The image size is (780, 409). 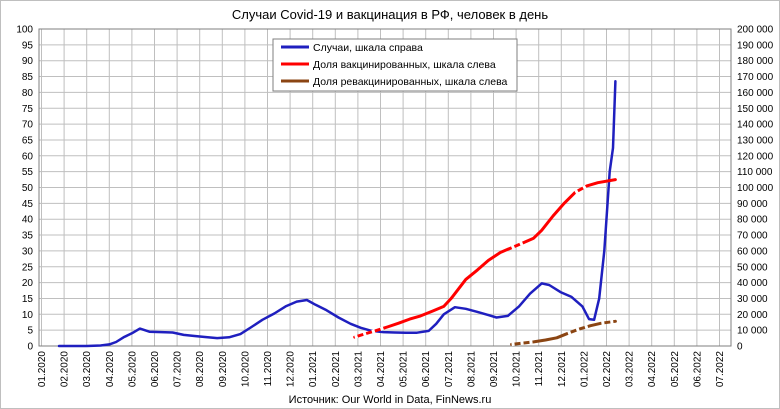 What do you see at coordinates (65, 369) in the screenshot?
I see `x-tick-label: 02.2020` at bounding box center [65, 369].